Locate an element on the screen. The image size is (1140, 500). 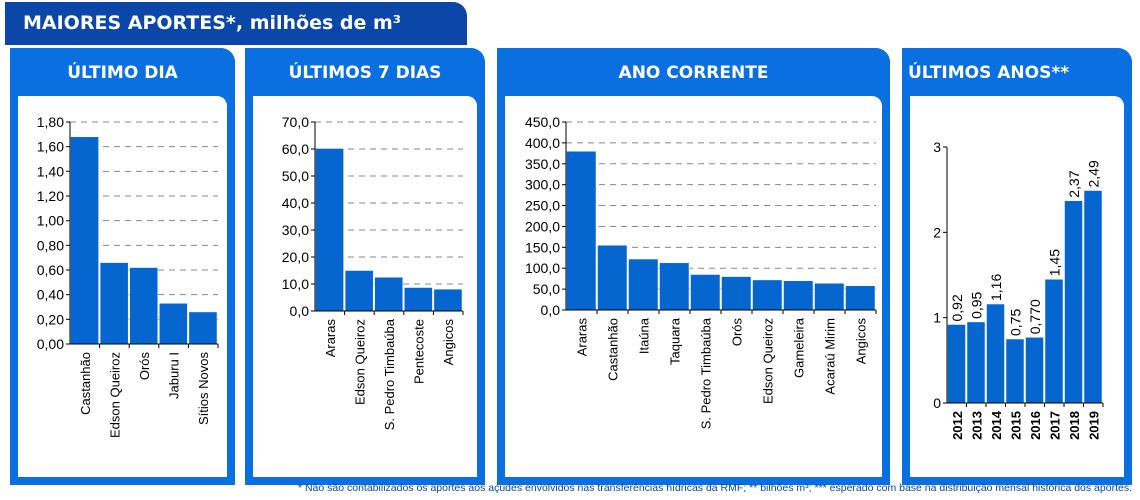
x-tick-label: Sítios Novos is located at coordinates (203, 388).